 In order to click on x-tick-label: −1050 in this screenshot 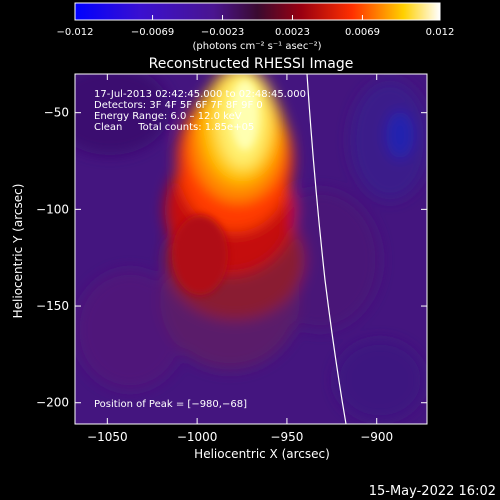, I will do `click(107, 437)`.